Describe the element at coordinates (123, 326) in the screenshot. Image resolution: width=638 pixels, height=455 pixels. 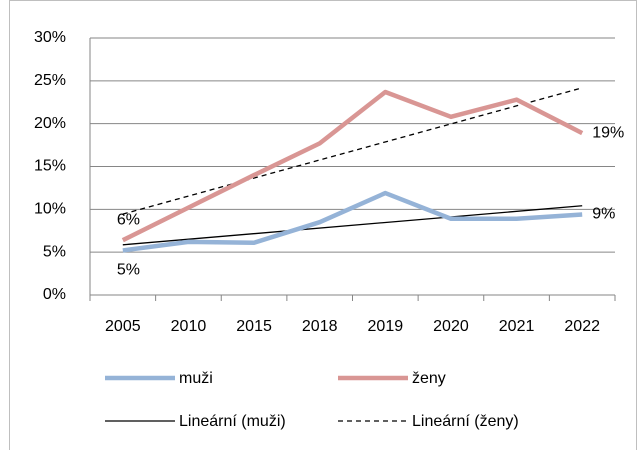
I see `x-tick-label: 2005` at that location.